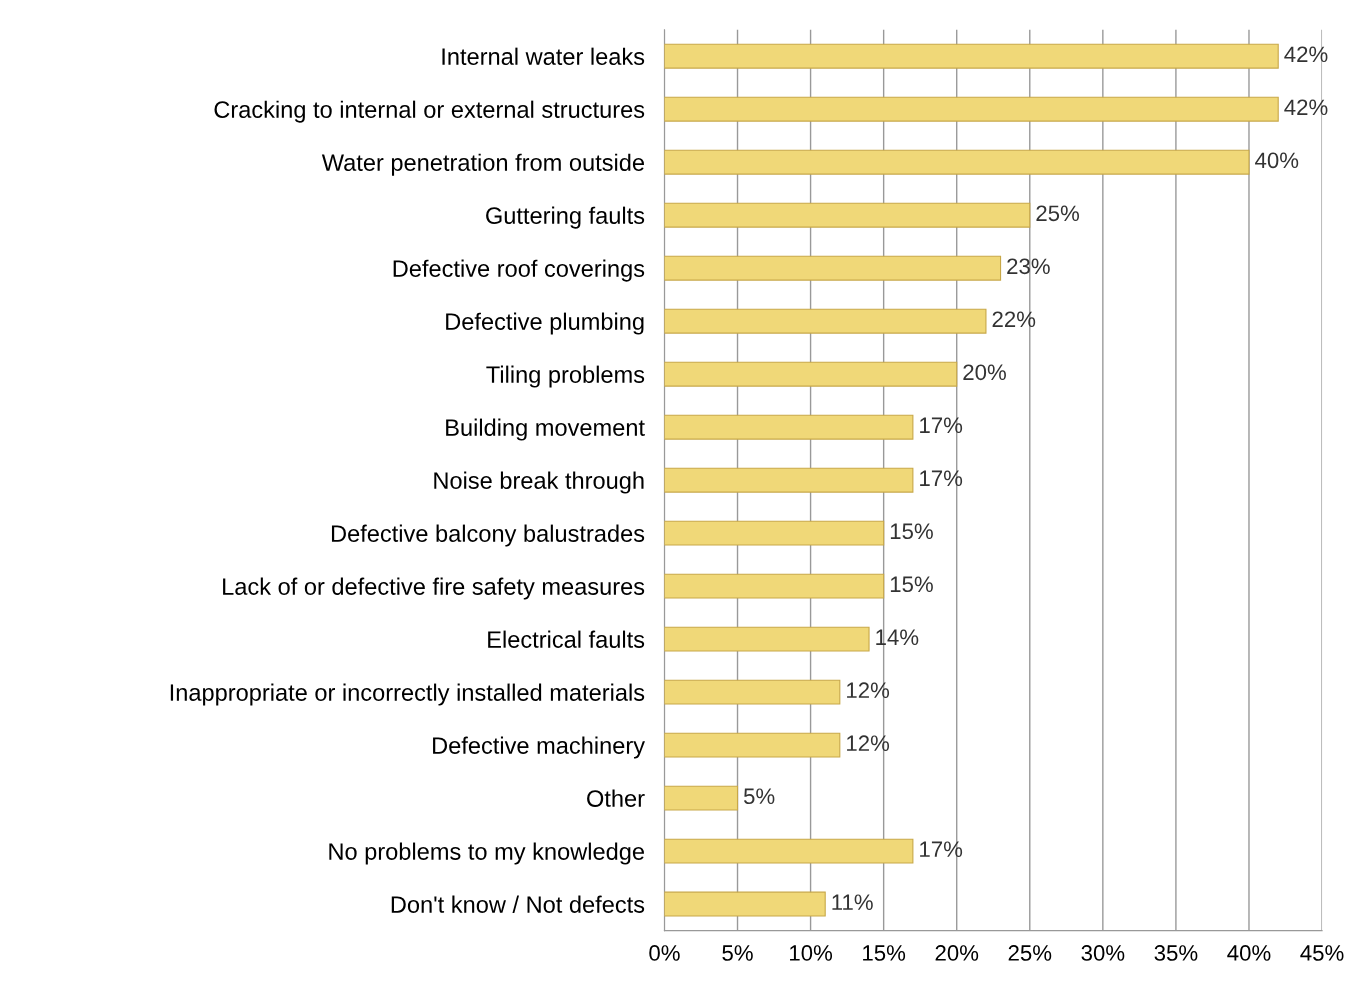 Image resolution: width=1370 pixels, height=990 pixels. What do you see at coordinates (565, 217) in the screenshot?
I see `y-tick-label: Guttering faults` at bounding box center [565, 217].